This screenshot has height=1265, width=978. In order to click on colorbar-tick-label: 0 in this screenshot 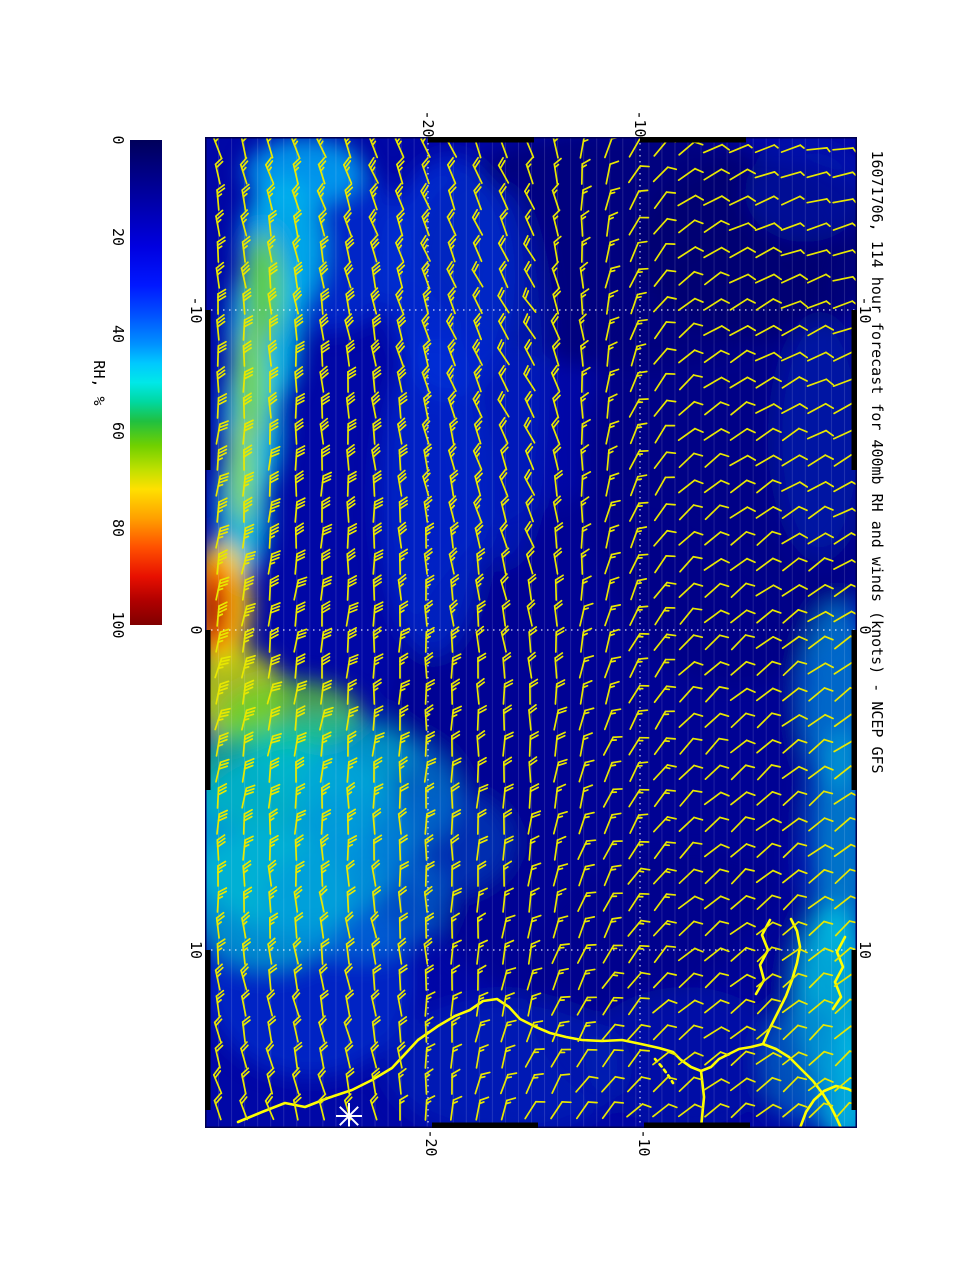, I will do `click(118, 140)`.